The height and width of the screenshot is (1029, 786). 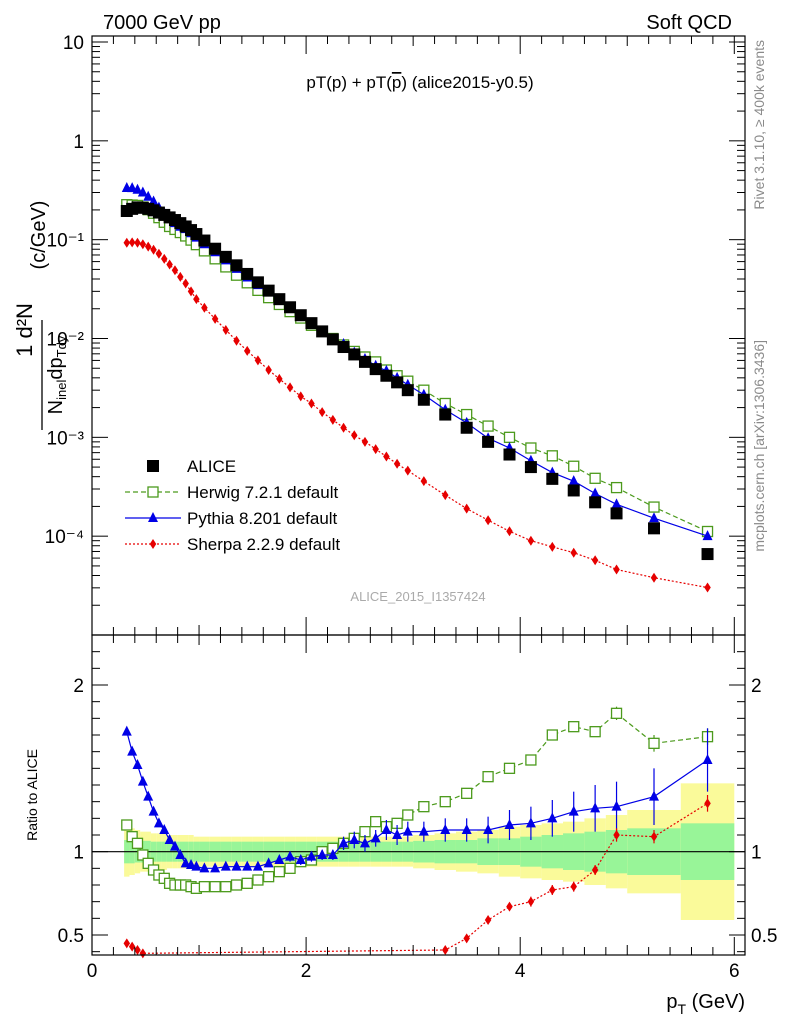 I want to click on x-tick-label: 6, so click(x=734, y=971).